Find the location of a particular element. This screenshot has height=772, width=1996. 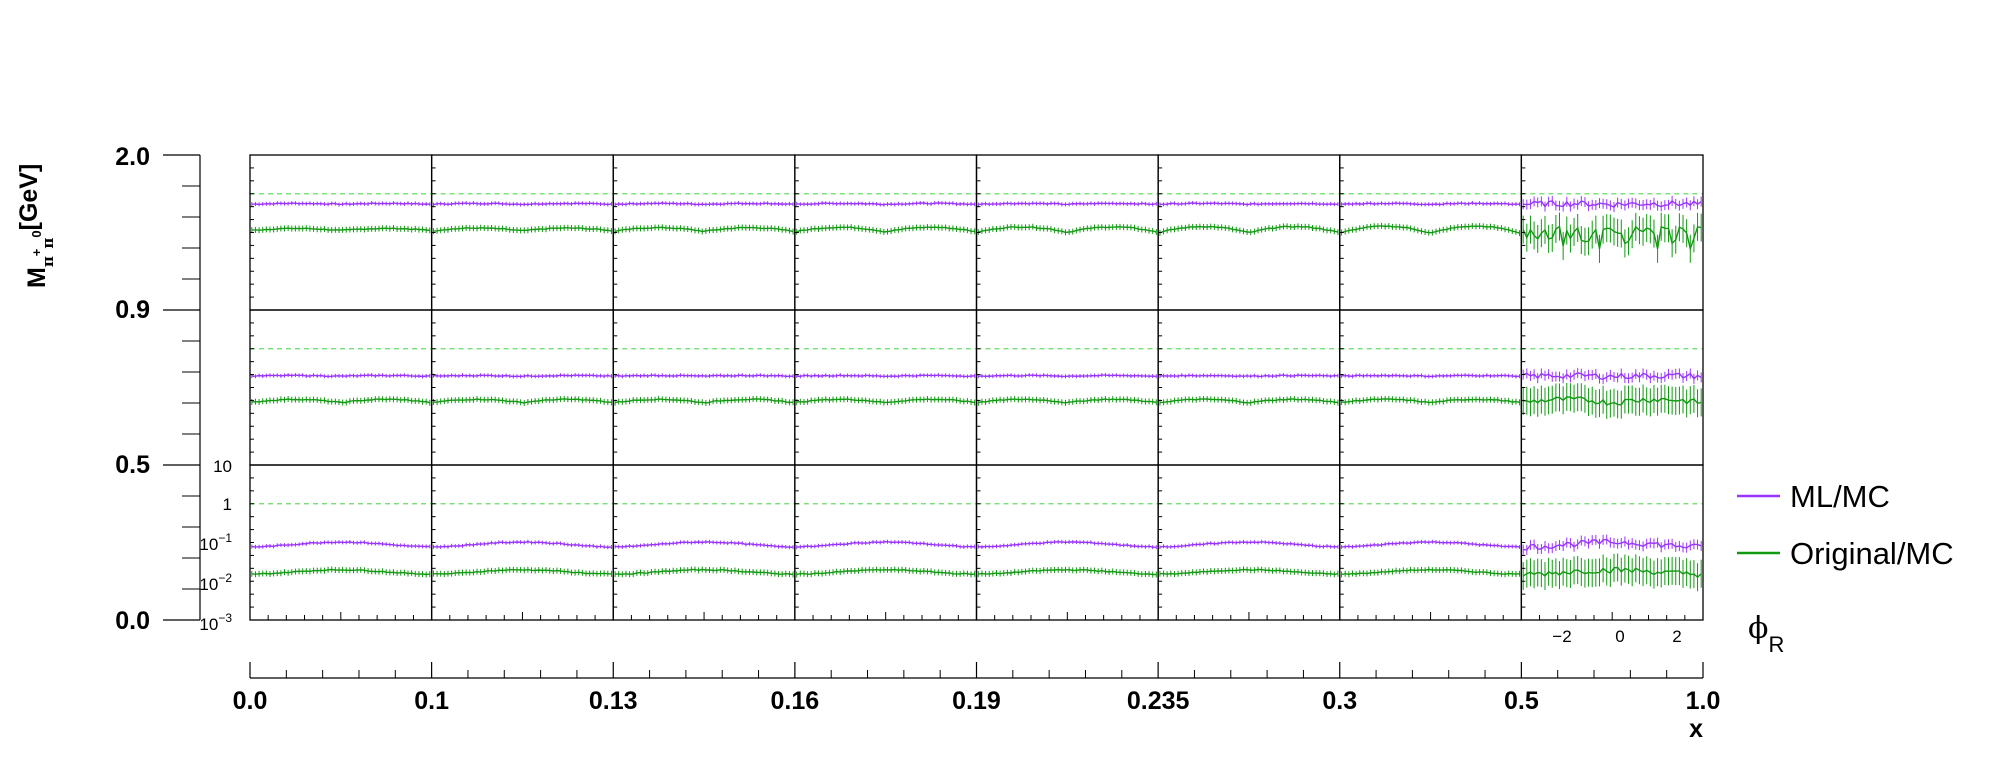

panel-r1-c2 is located at coordinates (704, 387).